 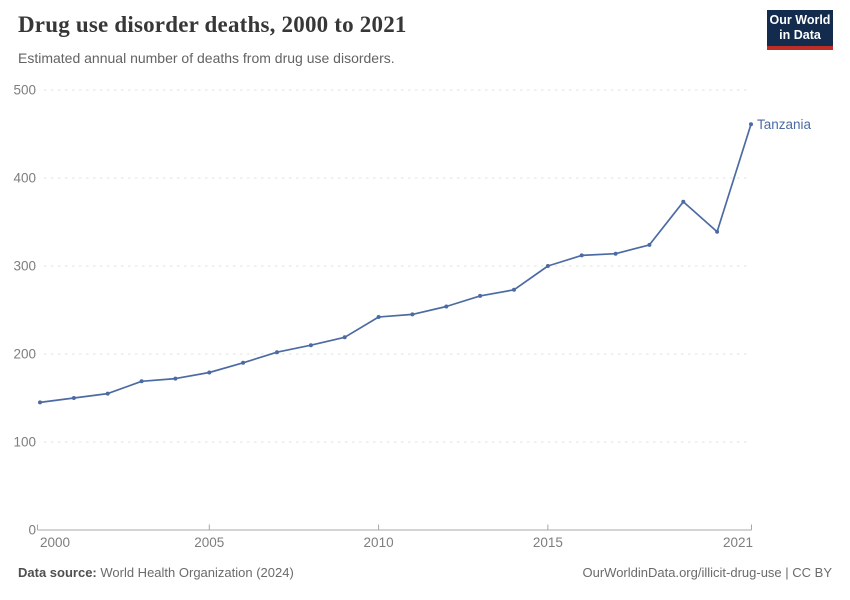 What do you see at coordinates (547, 266) in the screenshot?
I see `data-point-tanzania-2015` at bounding box center [547, 266].